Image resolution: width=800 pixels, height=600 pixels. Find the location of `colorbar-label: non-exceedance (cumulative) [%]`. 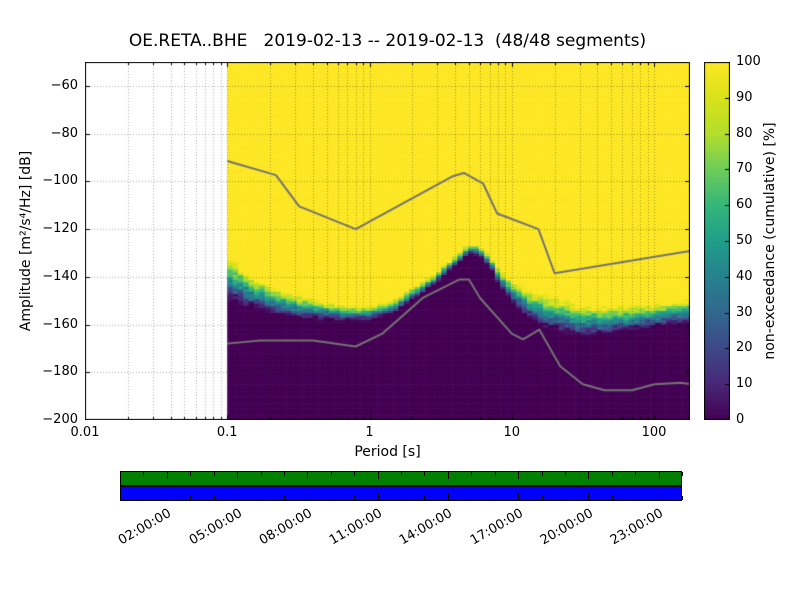

colorbar-label: non-exceedance (cumulative) [%] is located at coordinates (770, 241).